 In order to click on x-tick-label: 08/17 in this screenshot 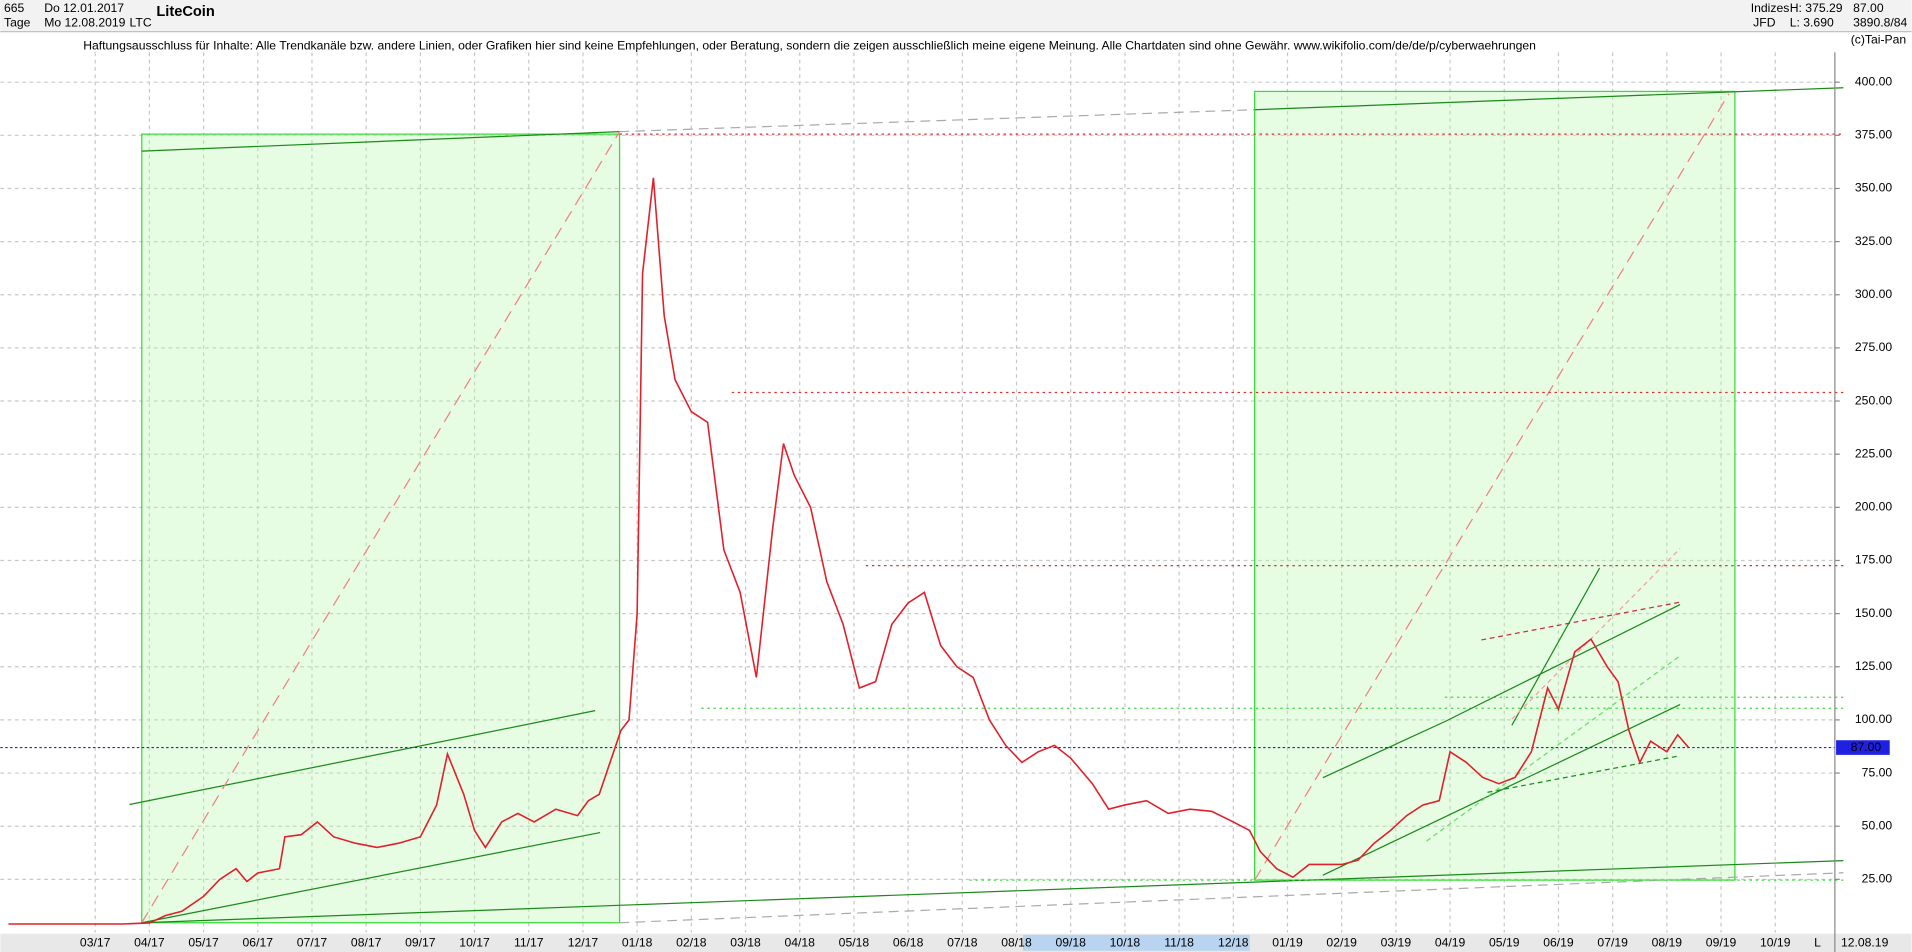, I will do `click(366, 943)`.